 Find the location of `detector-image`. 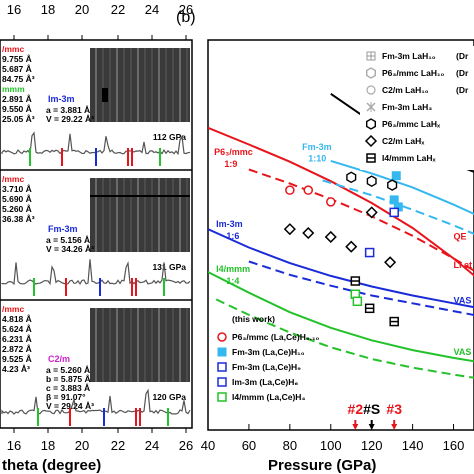

detector-image is located at coordinates (140, 85).